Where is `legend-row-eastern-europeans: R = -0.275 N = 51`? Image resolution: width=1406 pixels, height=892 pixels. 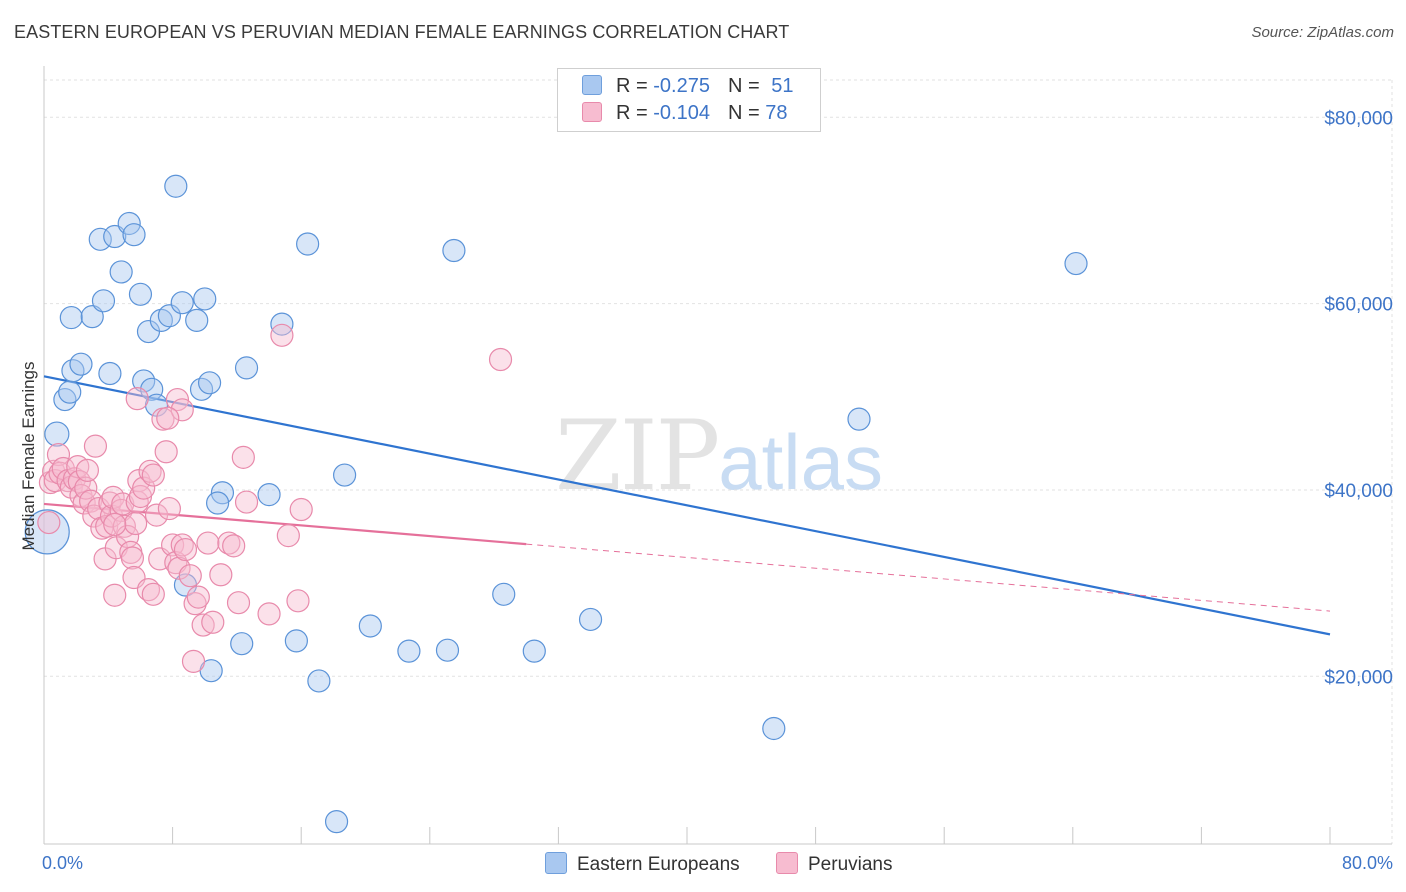 legend-row-eastern-europeans: R = -0.275 N = 51 is located at coordinates (687, 86).